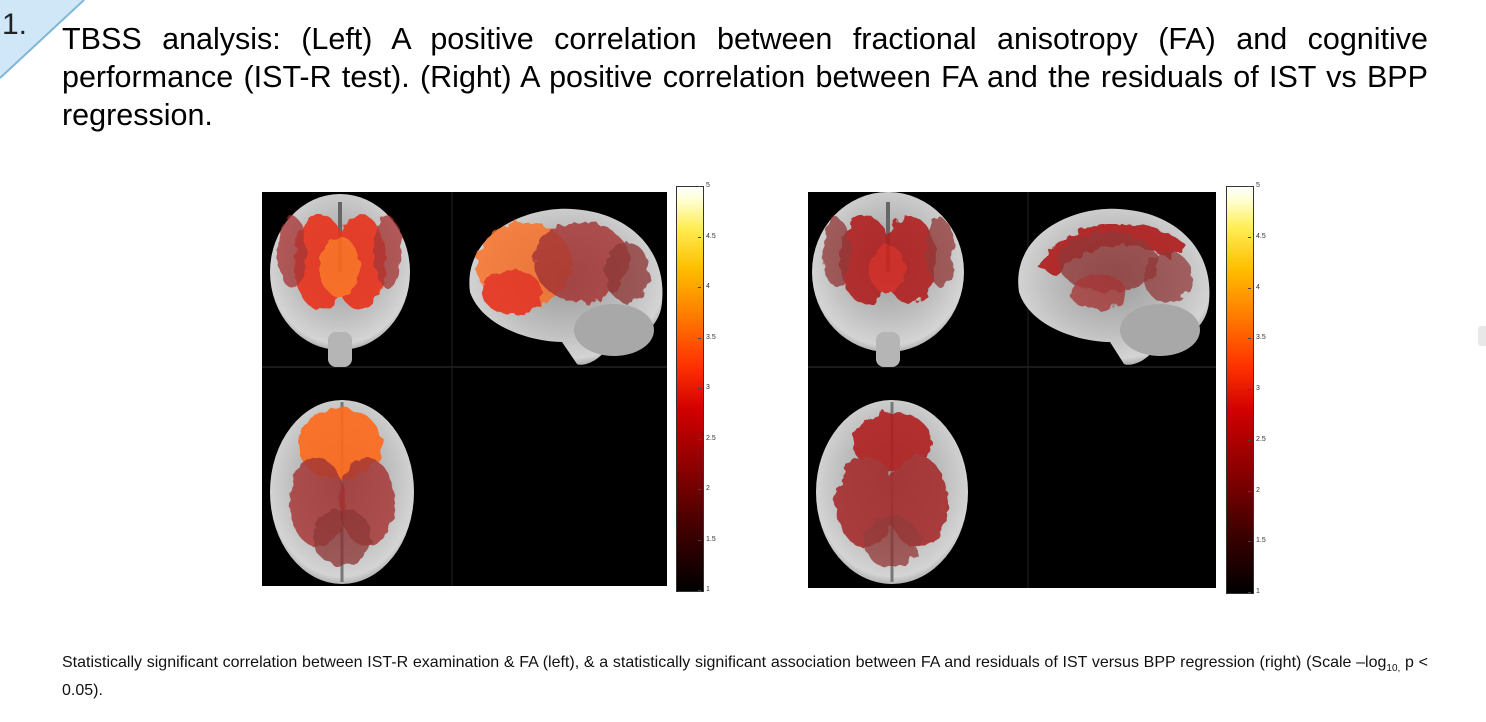  I want to click on left-colorbar, so click(690, 389).